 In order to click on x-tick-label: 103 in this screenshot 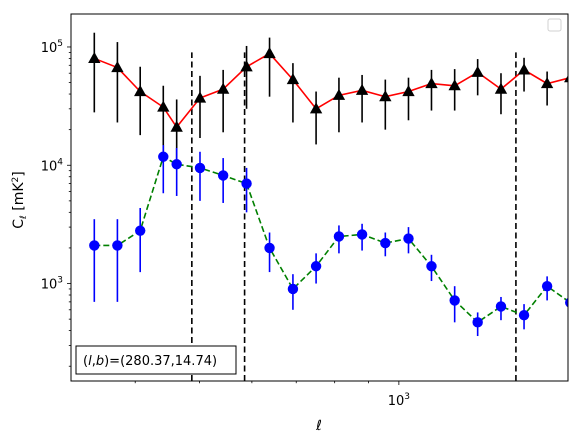, I will do `click(399, 400)`.